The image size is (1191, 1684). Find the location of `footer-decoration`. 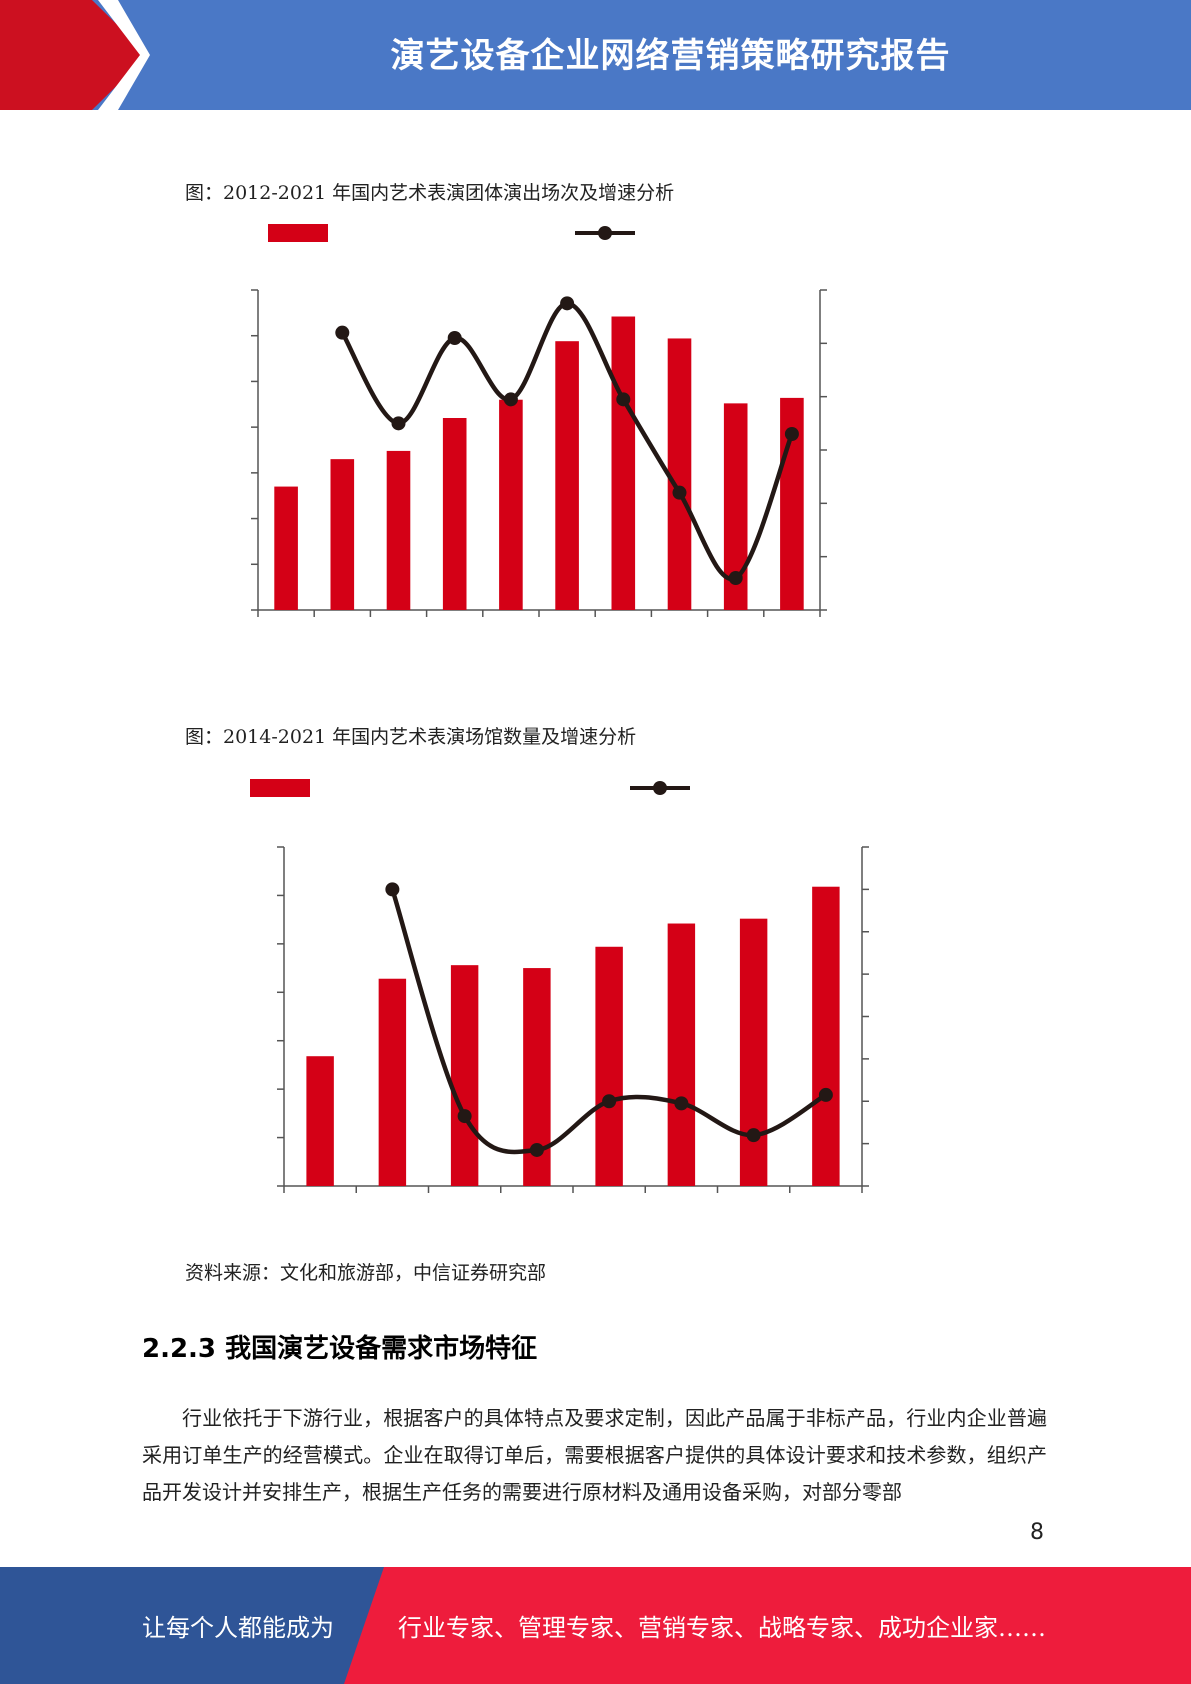

footer-decoration is located at coordinates (595, 1625).